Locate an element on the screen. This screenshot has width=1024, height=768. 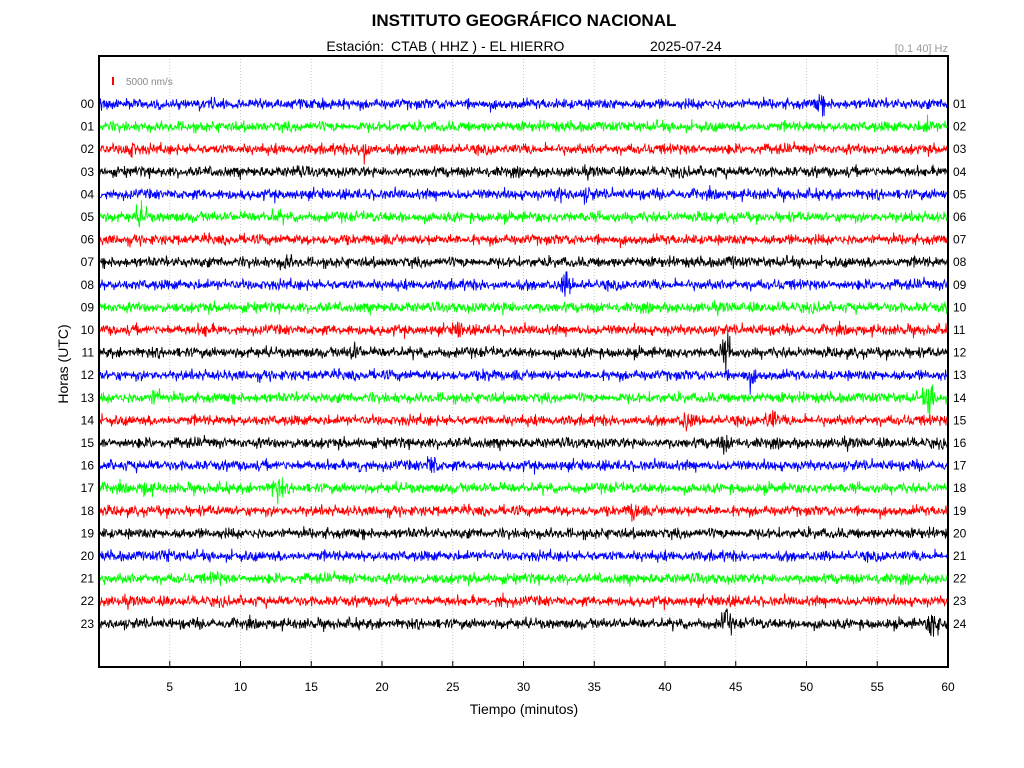
hour-label-right: 18 is located at coordinates (960, 488).